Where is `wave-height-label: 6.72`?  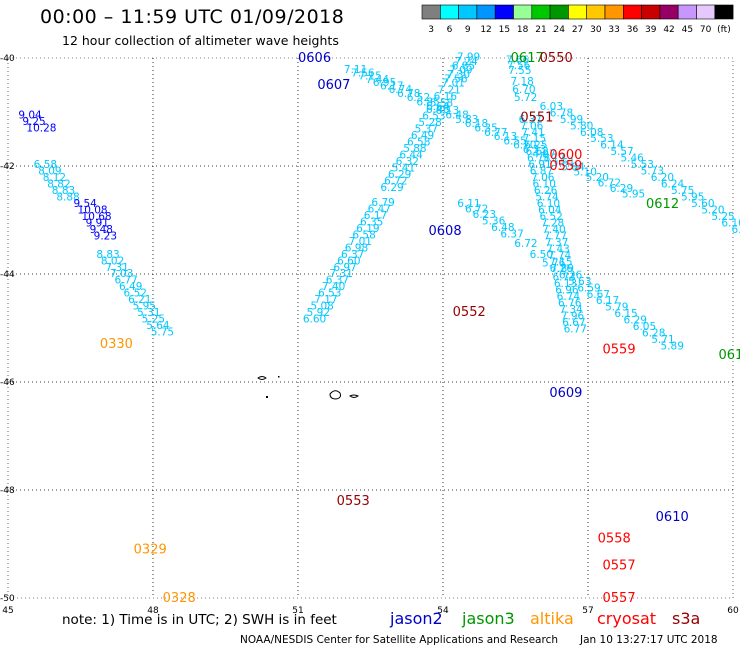 wave-height-label: 6.72 is located at coordinates (525, 244).